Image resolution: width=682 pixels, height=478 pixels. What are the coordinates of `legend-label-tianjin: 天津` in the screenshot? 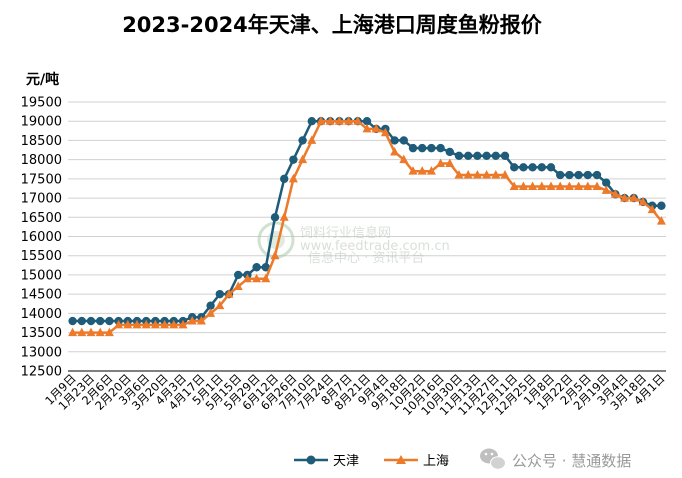 It's located at (346, 461).